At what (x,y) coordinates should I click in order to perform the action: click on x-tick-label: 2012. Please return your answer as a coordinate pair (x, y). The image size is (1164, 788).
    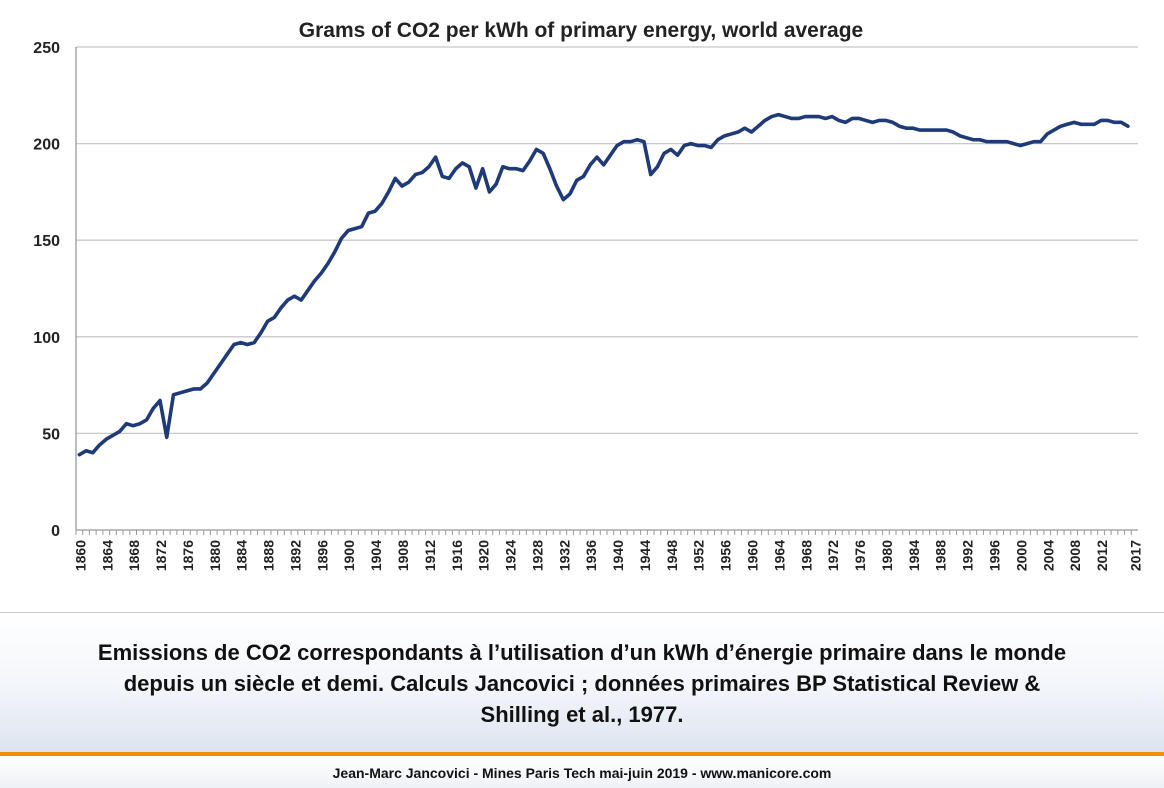
    Looking at the image, I should click on (1102, 555).